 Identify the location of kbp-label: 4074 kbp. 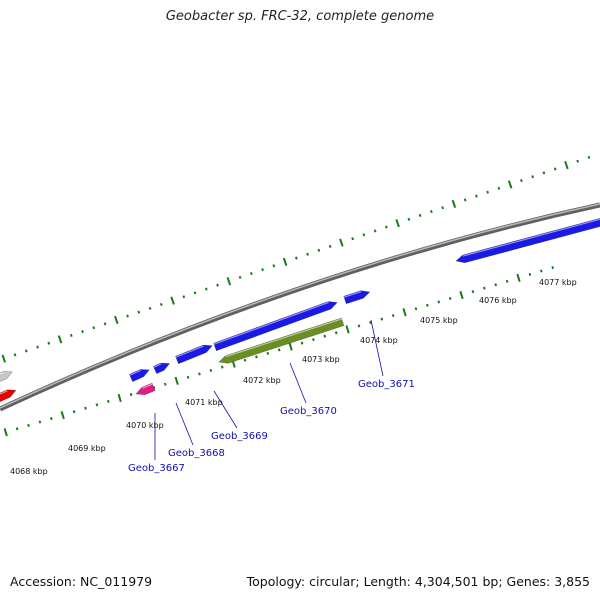
(379, 340).